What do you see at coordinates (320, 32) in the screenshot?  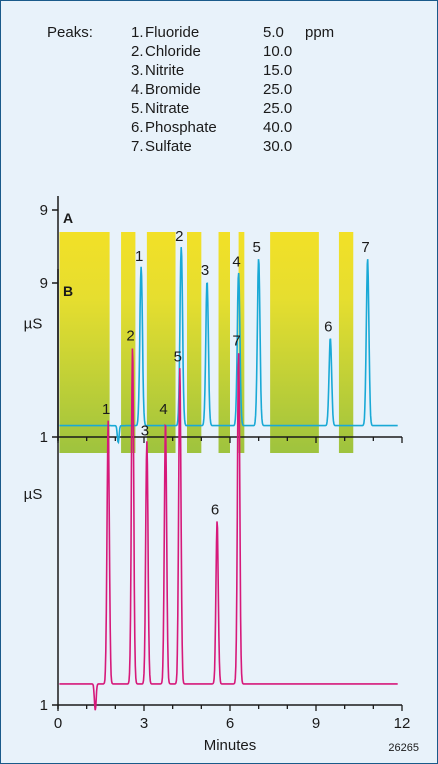 I see `peak-unit: ppm` at bounding box center [320, 32].